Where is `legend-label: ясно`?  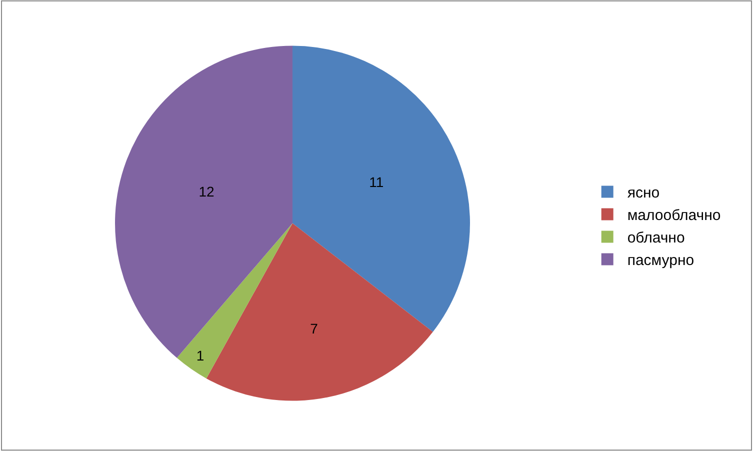 legend-label: ясно is located at coordinates (643, 193).